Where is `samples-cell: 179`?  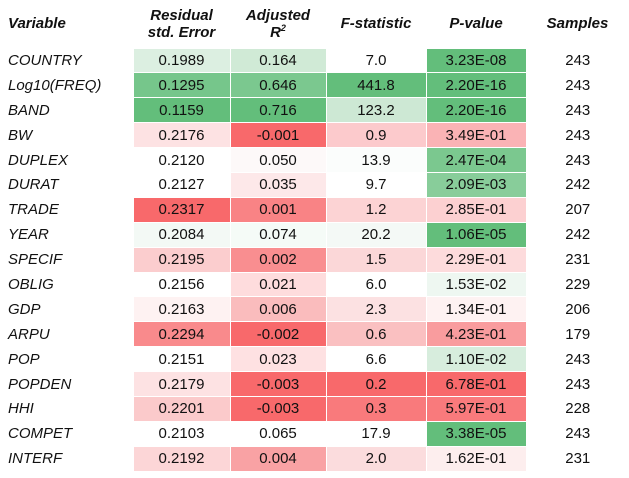
samples-cell: 179 is located at coordinates (577, 334).